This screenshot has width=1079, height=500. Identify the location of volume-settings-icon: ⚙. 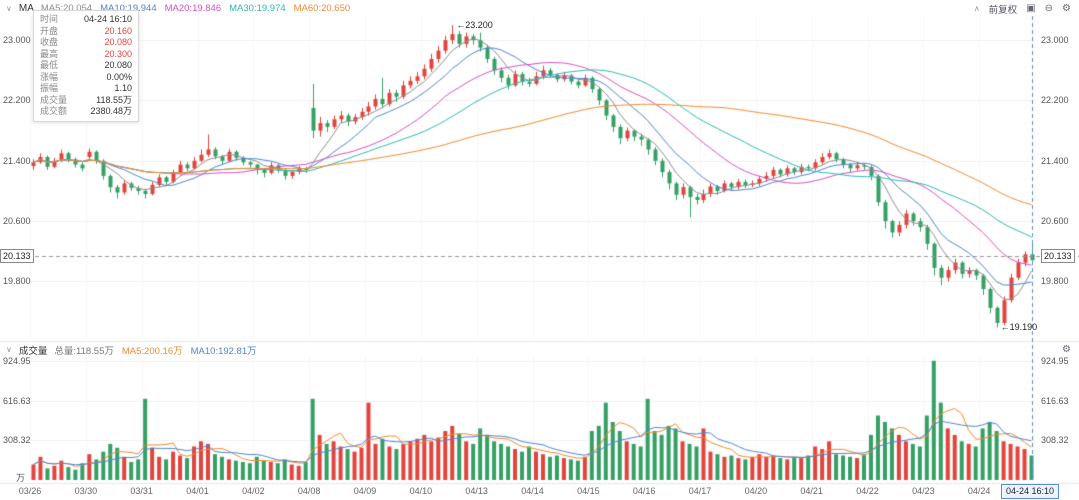
(1066, 349).